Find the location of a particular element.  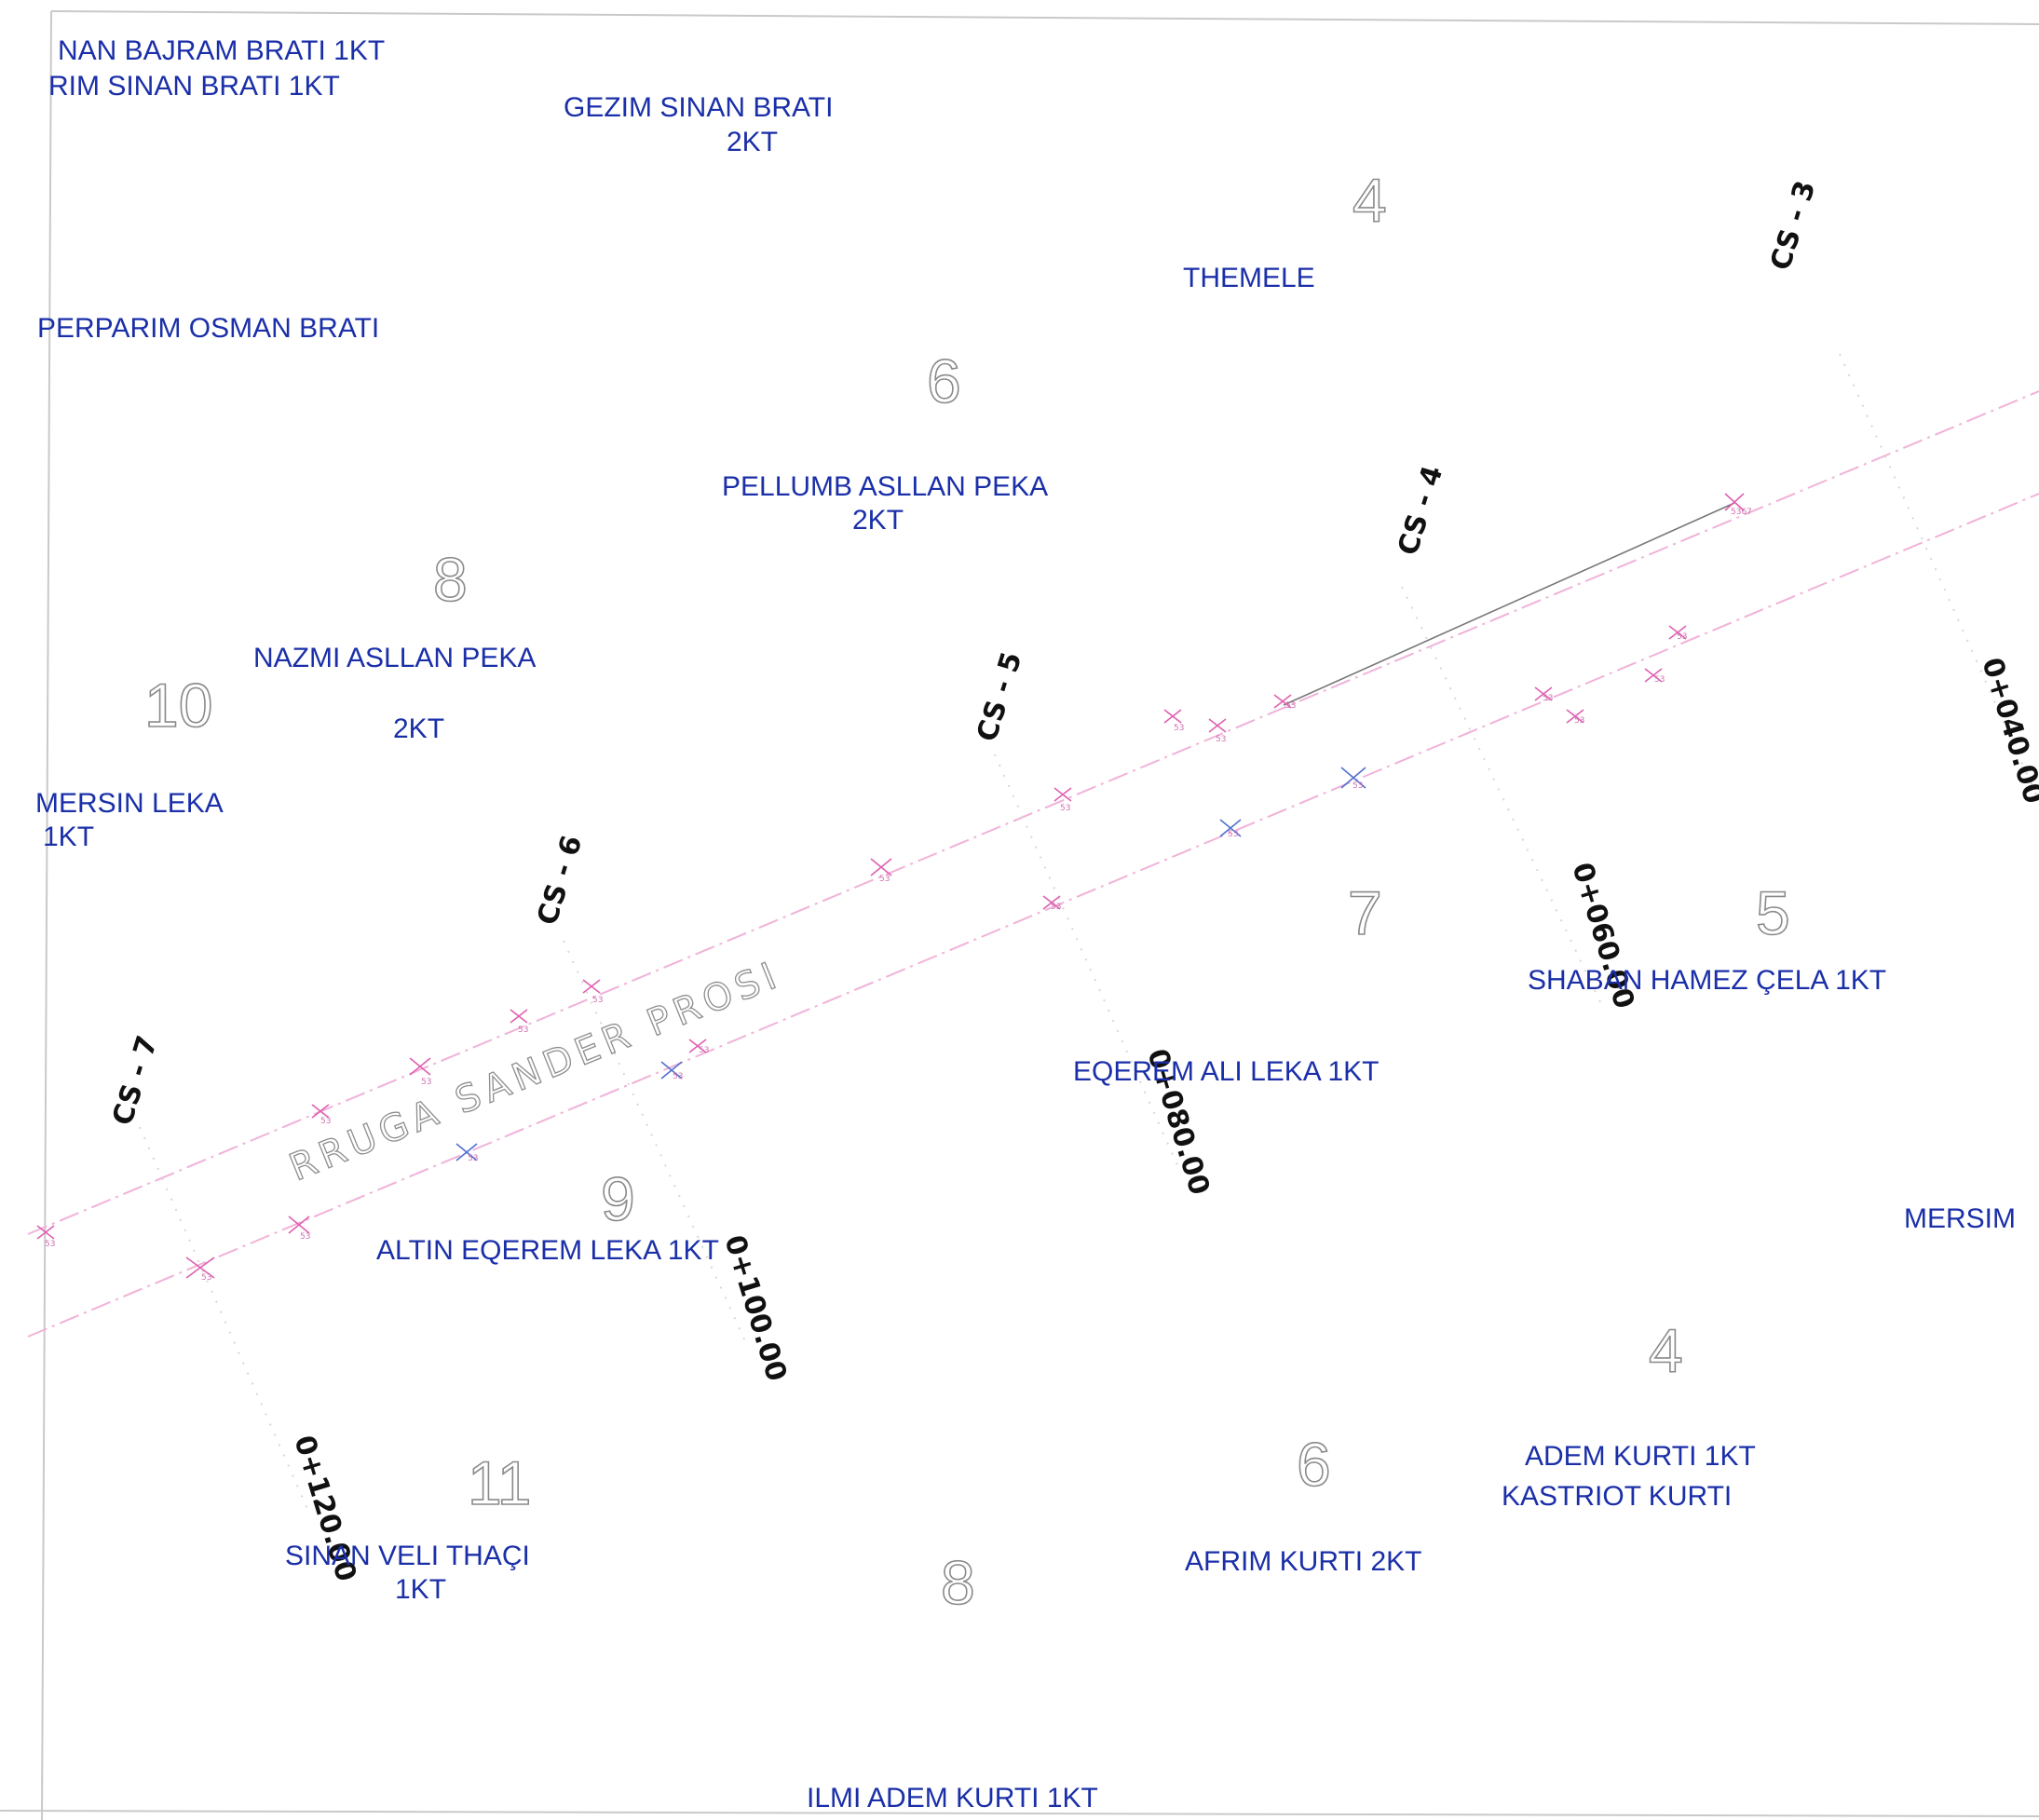

owner-label: PELLUMB ASLLAN PEKA is located at coordinates (885, 487).